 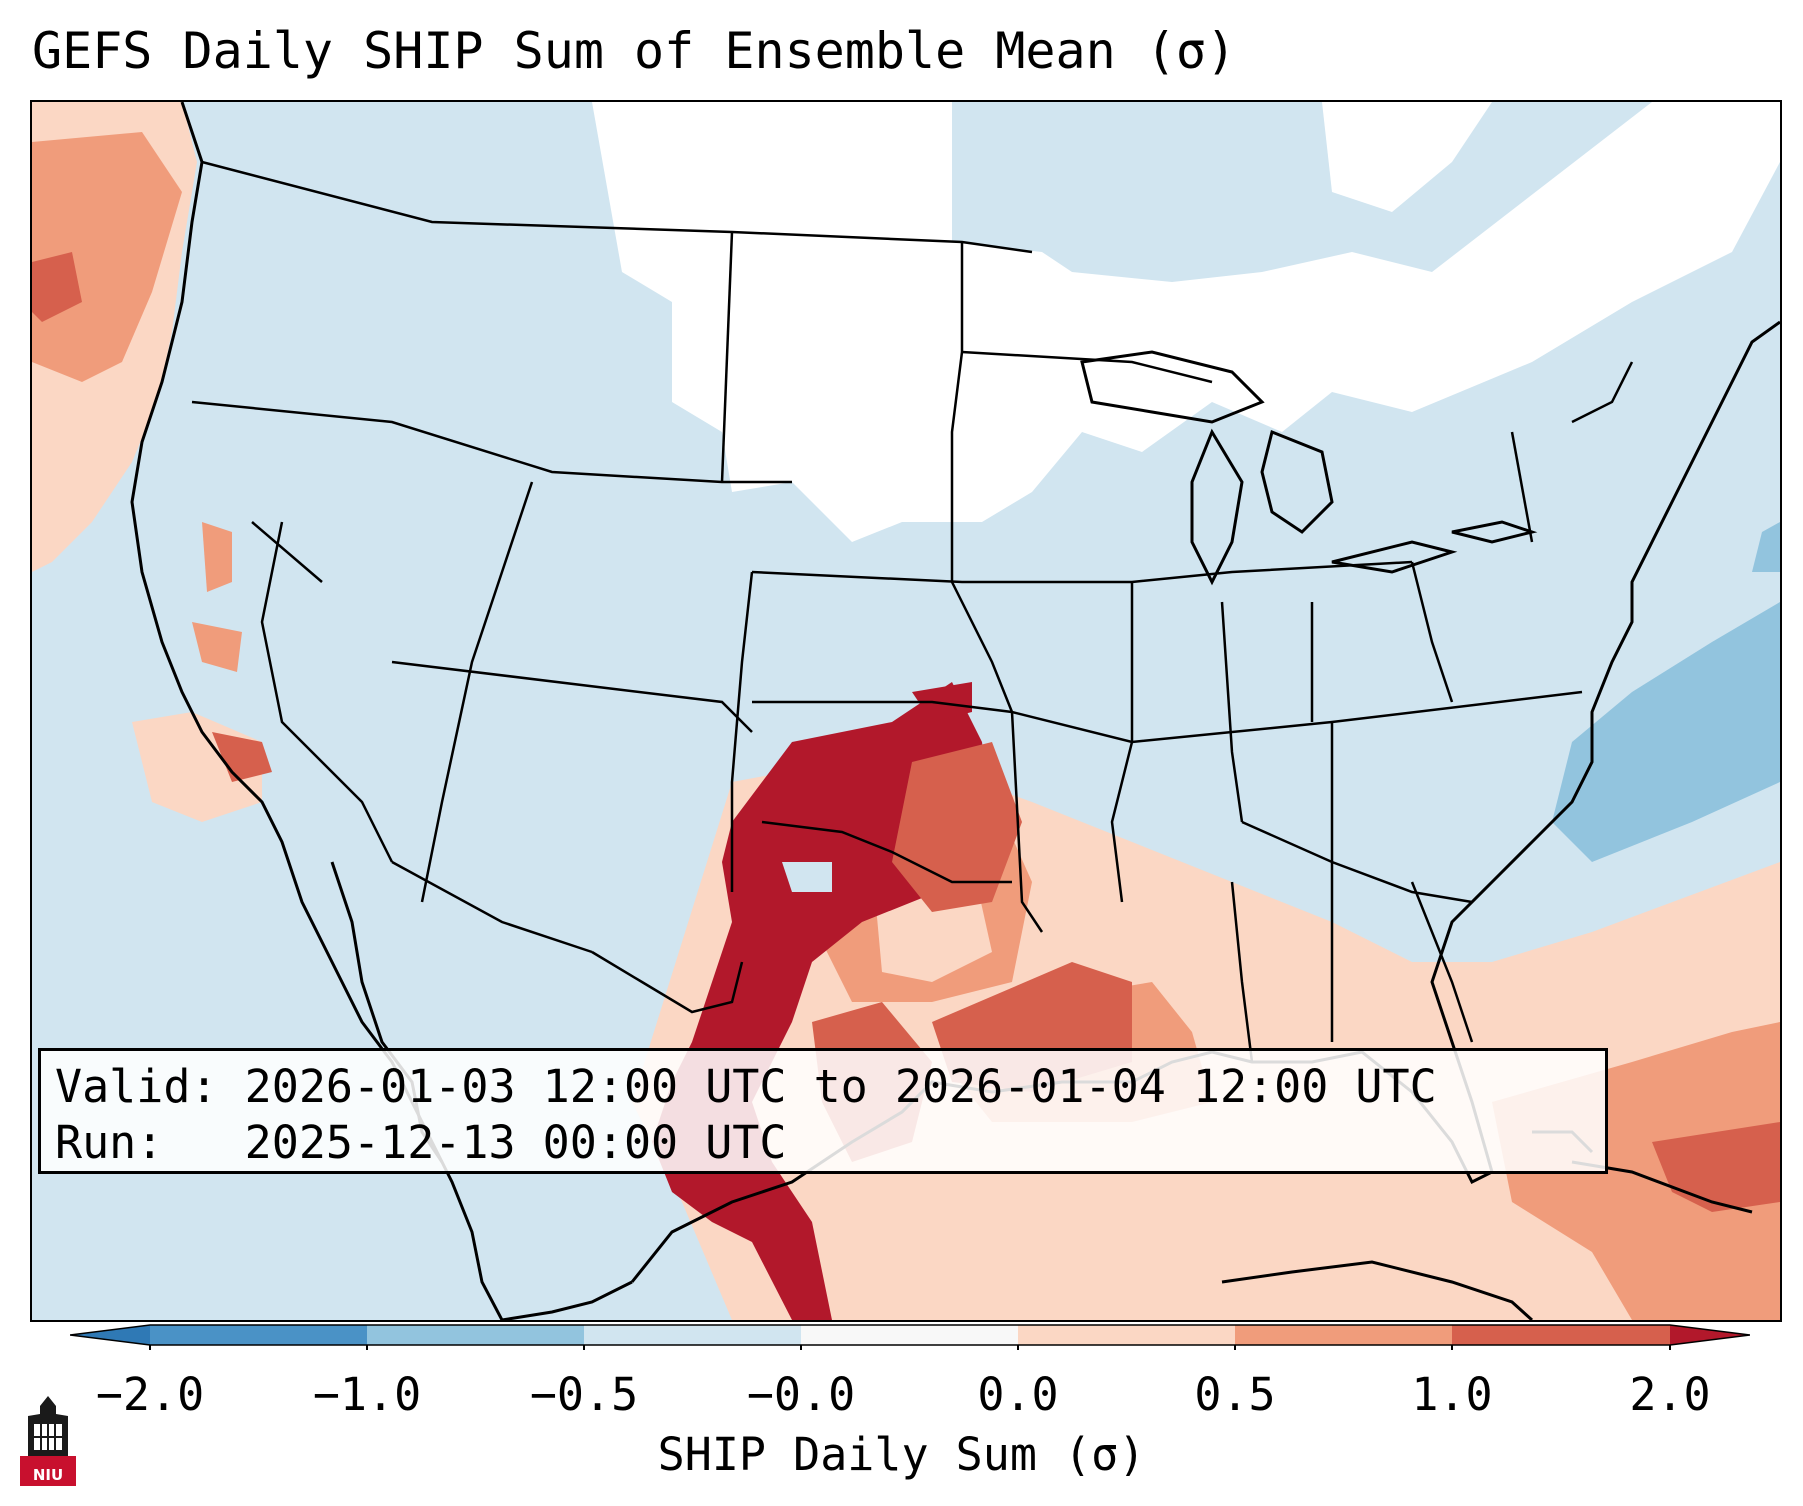 I want to click on colorbar-tick-label: −2.0, so click(x=150, y=1394).